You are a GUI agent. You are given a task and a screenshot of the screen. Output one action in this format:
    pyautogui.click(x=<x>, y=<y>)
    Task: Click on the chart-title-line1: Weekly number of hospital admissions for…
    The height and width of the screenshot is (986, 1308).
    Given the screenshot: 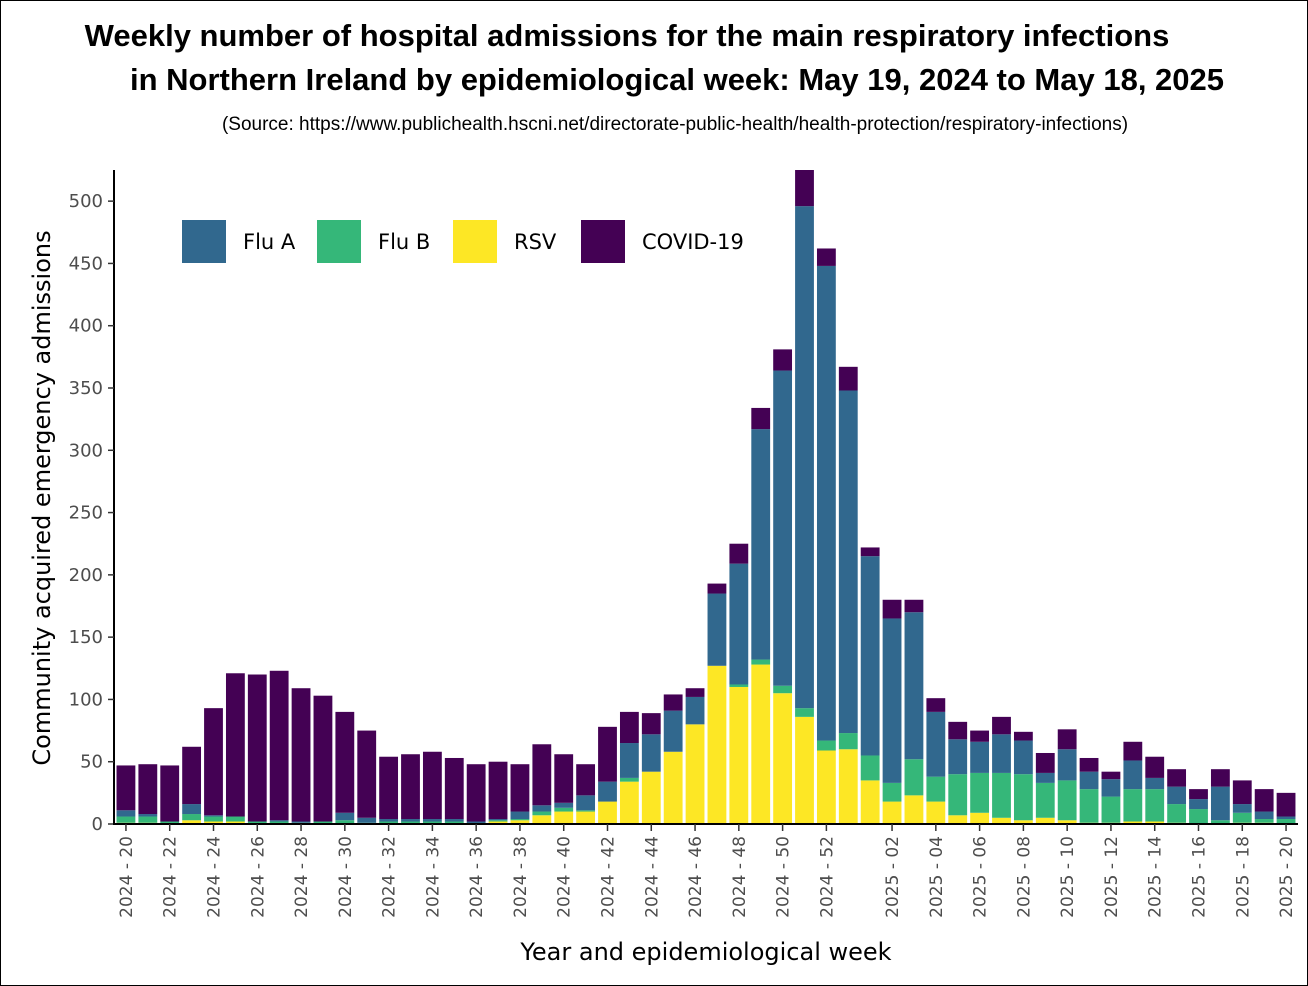 What is the action you would take?
    pyautogui.click(x=627, y=35)
    